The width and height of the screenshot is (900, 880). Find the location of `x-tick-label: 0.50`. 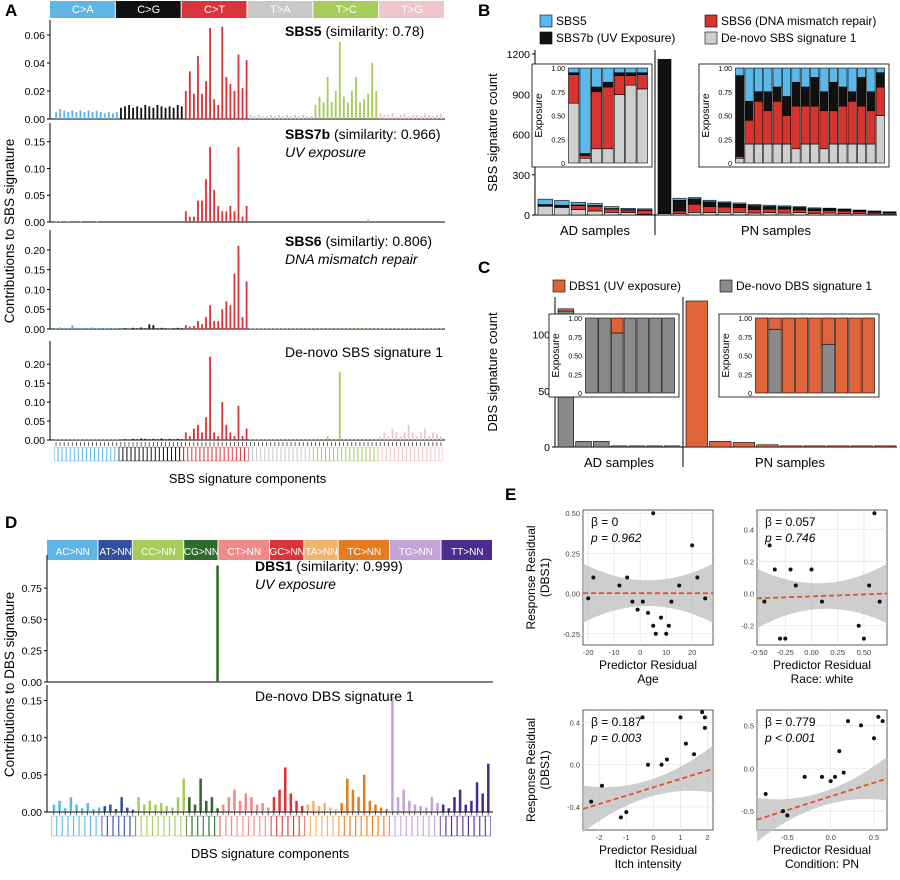

x-tick-label: 0.50 is located at coordinates (864, 652).